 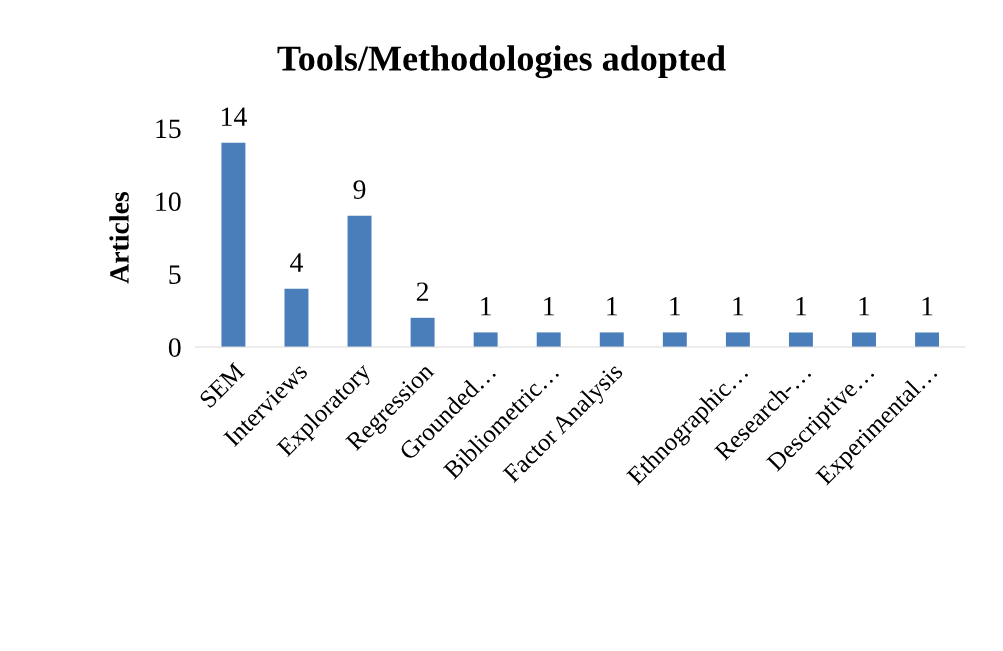 I want to click on y-tick-label: 15, so click(x=168, y=129).